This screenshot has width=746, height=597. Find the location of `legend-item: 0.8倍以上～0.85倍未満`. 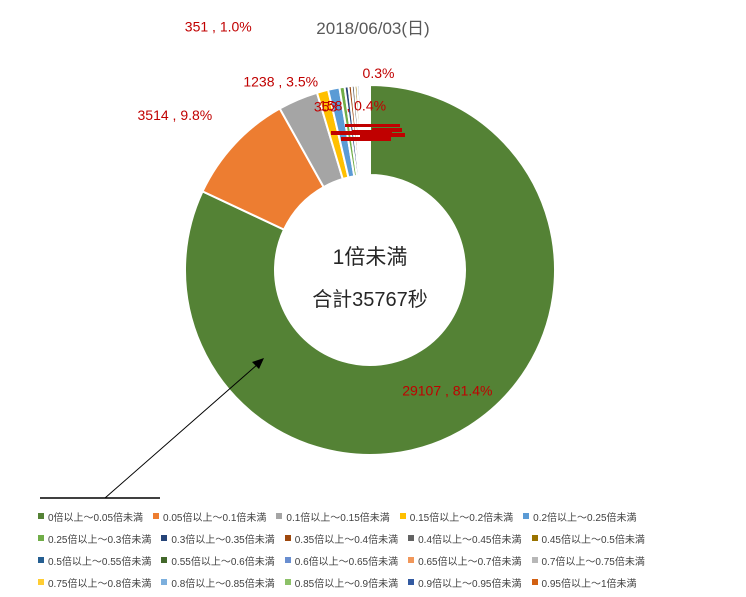

legend-item: 0.8倍以上～0.85倍未満 is located at coordinates (218, 582).